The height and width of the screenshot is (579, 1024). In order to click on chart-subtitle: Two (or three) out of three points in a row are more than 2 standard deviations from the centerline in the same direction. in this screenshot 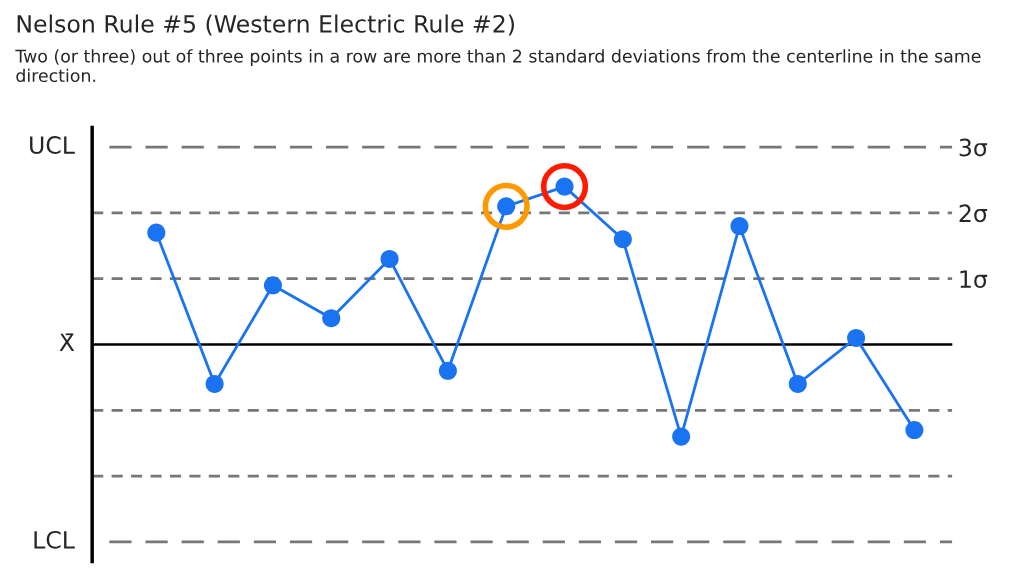, I will do `click(498, 66)`.